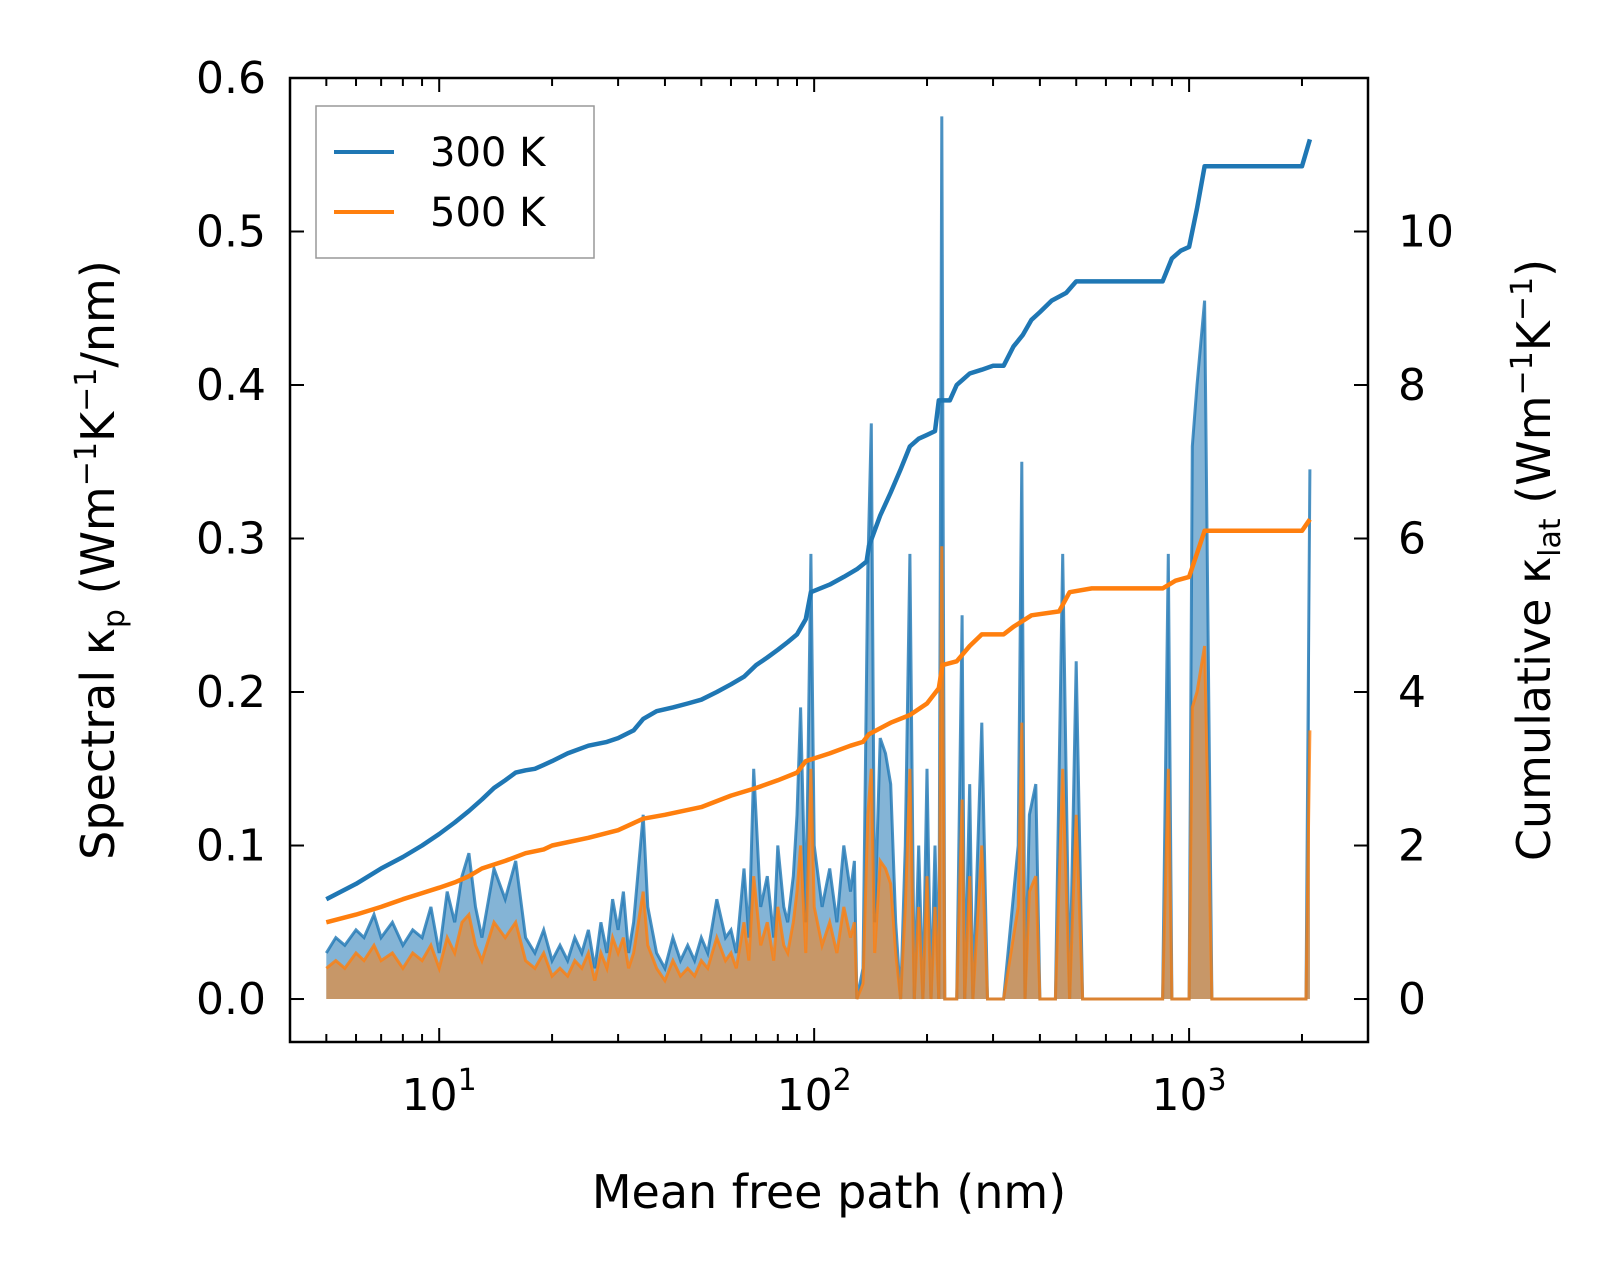  Describe the element at coordinates (1426, 232) in the screenshot. I see `y-right-tick-label: 10` at that location.